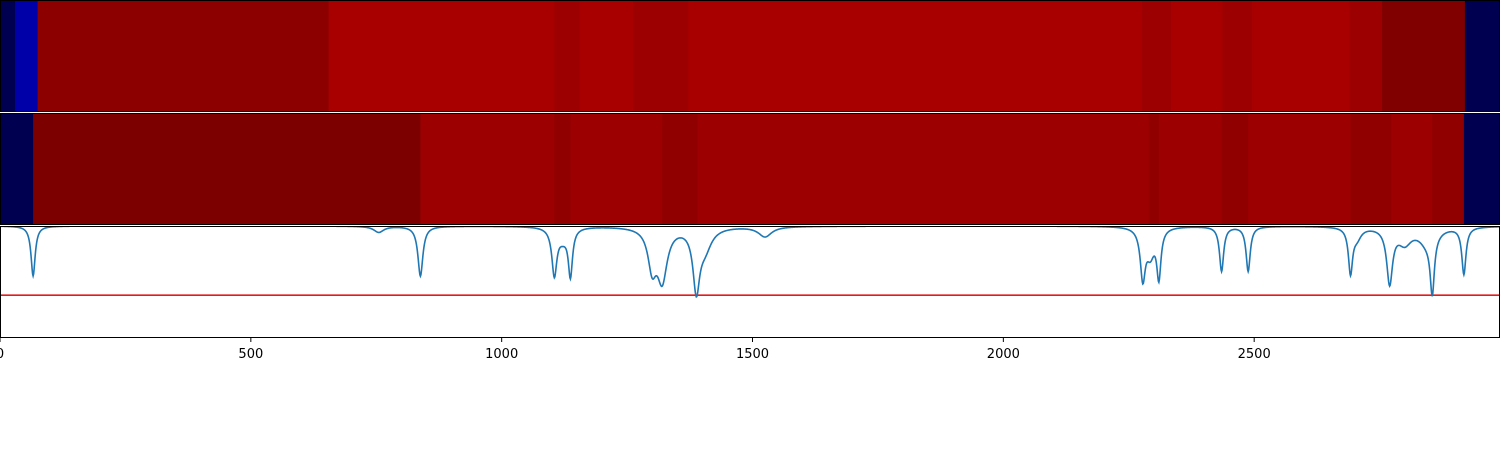 This screenshot has height=450, width=1500. Describe the element at coordinates (2, 354) in the screenshot. I see `x-tick-label: 0` at that location.